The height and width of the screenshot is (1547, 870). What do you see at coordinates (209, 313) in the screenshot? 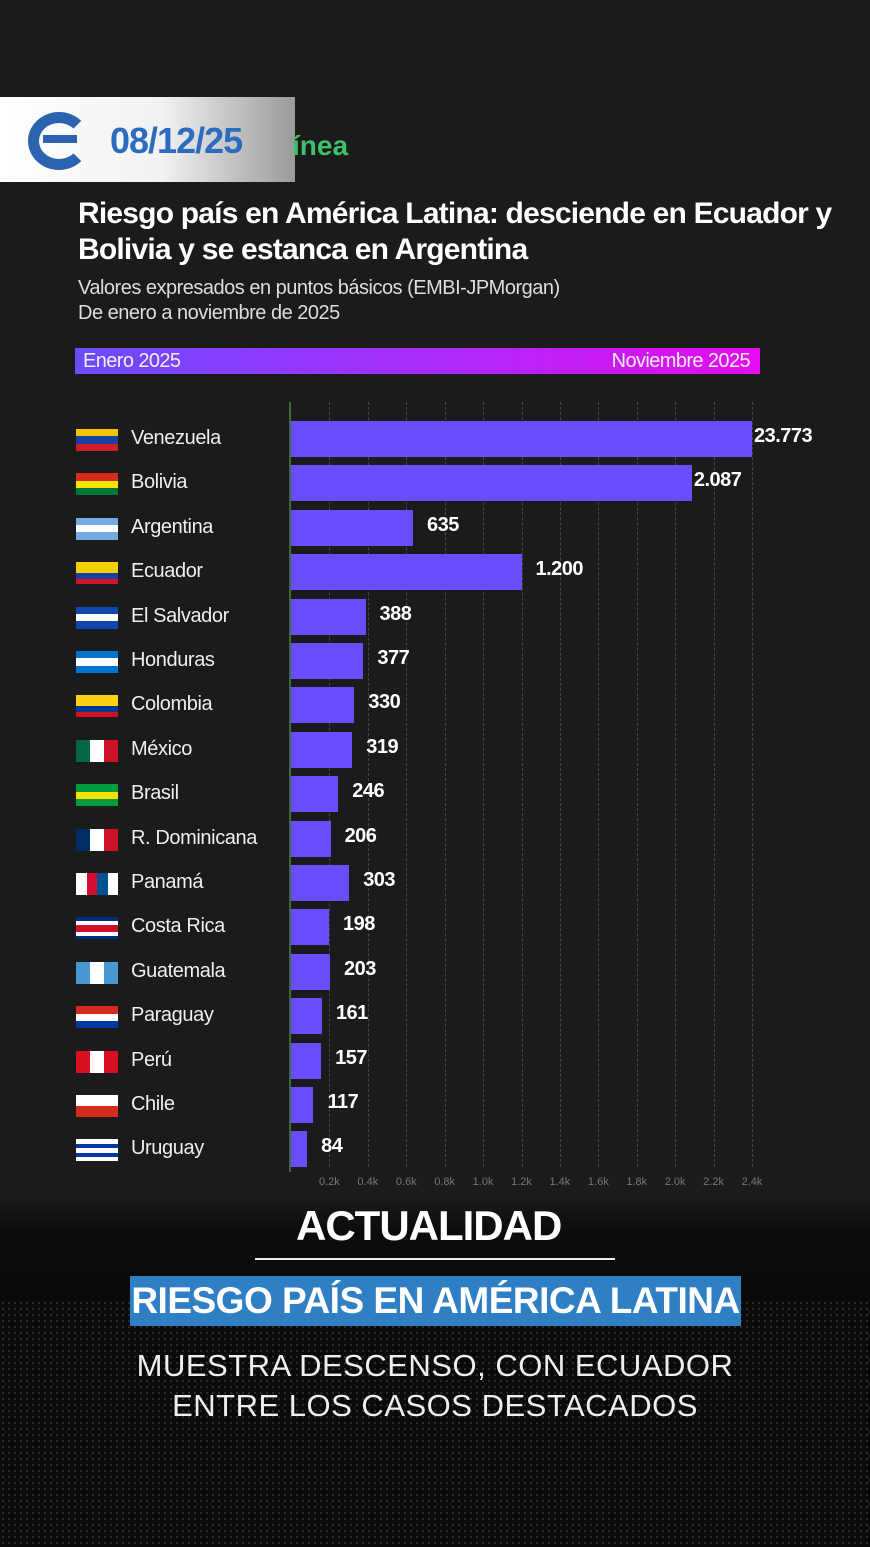
I see `subtitle-line: De enero a noviembre de 2025` at bounding box center [209, 313].